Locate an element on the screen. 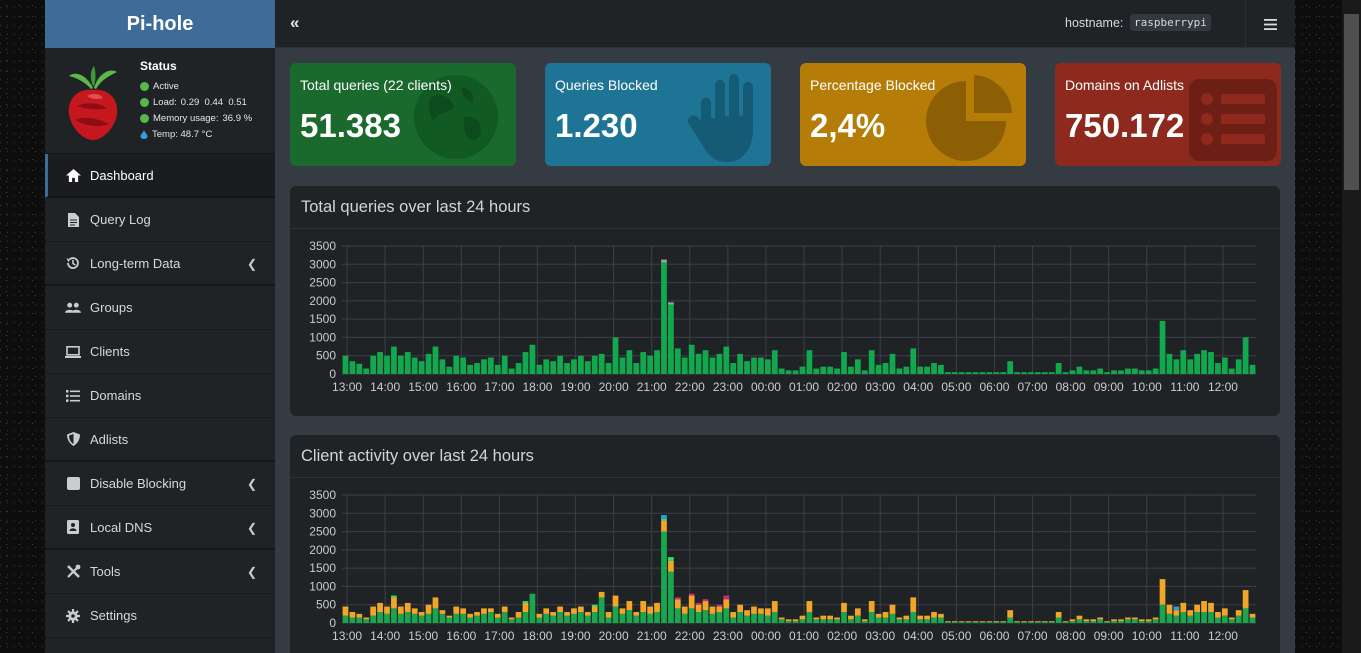  x-tick-label: 10:00 is located at coordinates (1147, 387).